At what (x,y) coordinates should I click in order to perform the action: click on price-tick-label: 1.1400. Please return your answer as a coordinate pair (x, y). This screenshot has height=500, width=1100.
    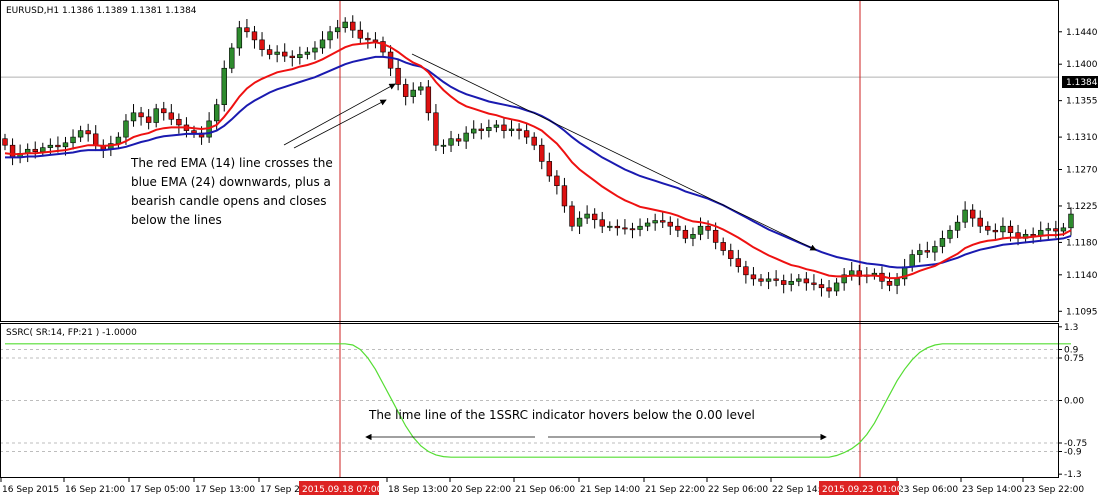
    Looking at the image, I should click on (1082, 65).